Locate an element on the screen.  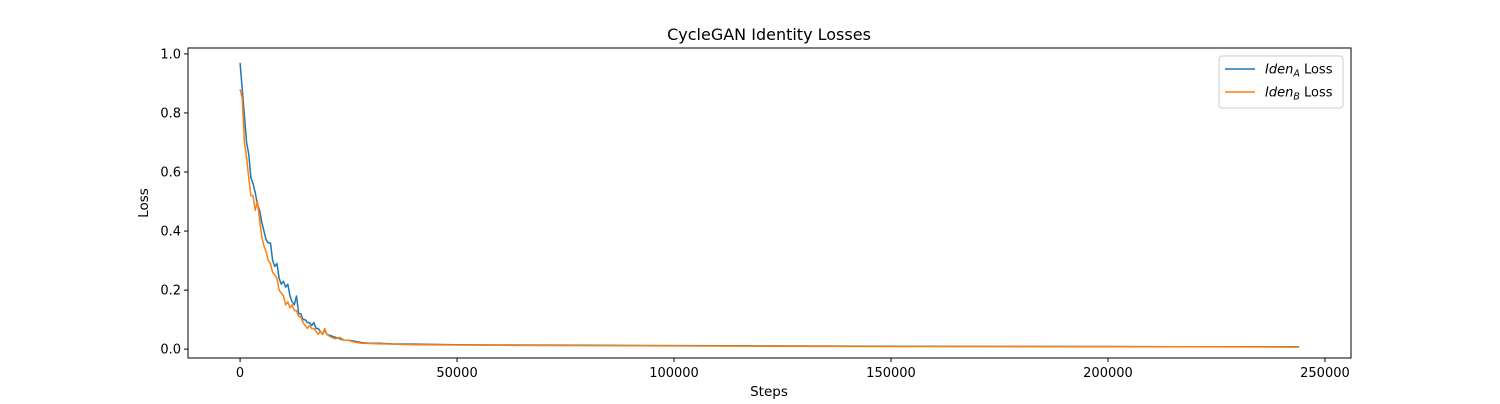
x-tick-label: 250000 is located at coordinates (1325, 373).